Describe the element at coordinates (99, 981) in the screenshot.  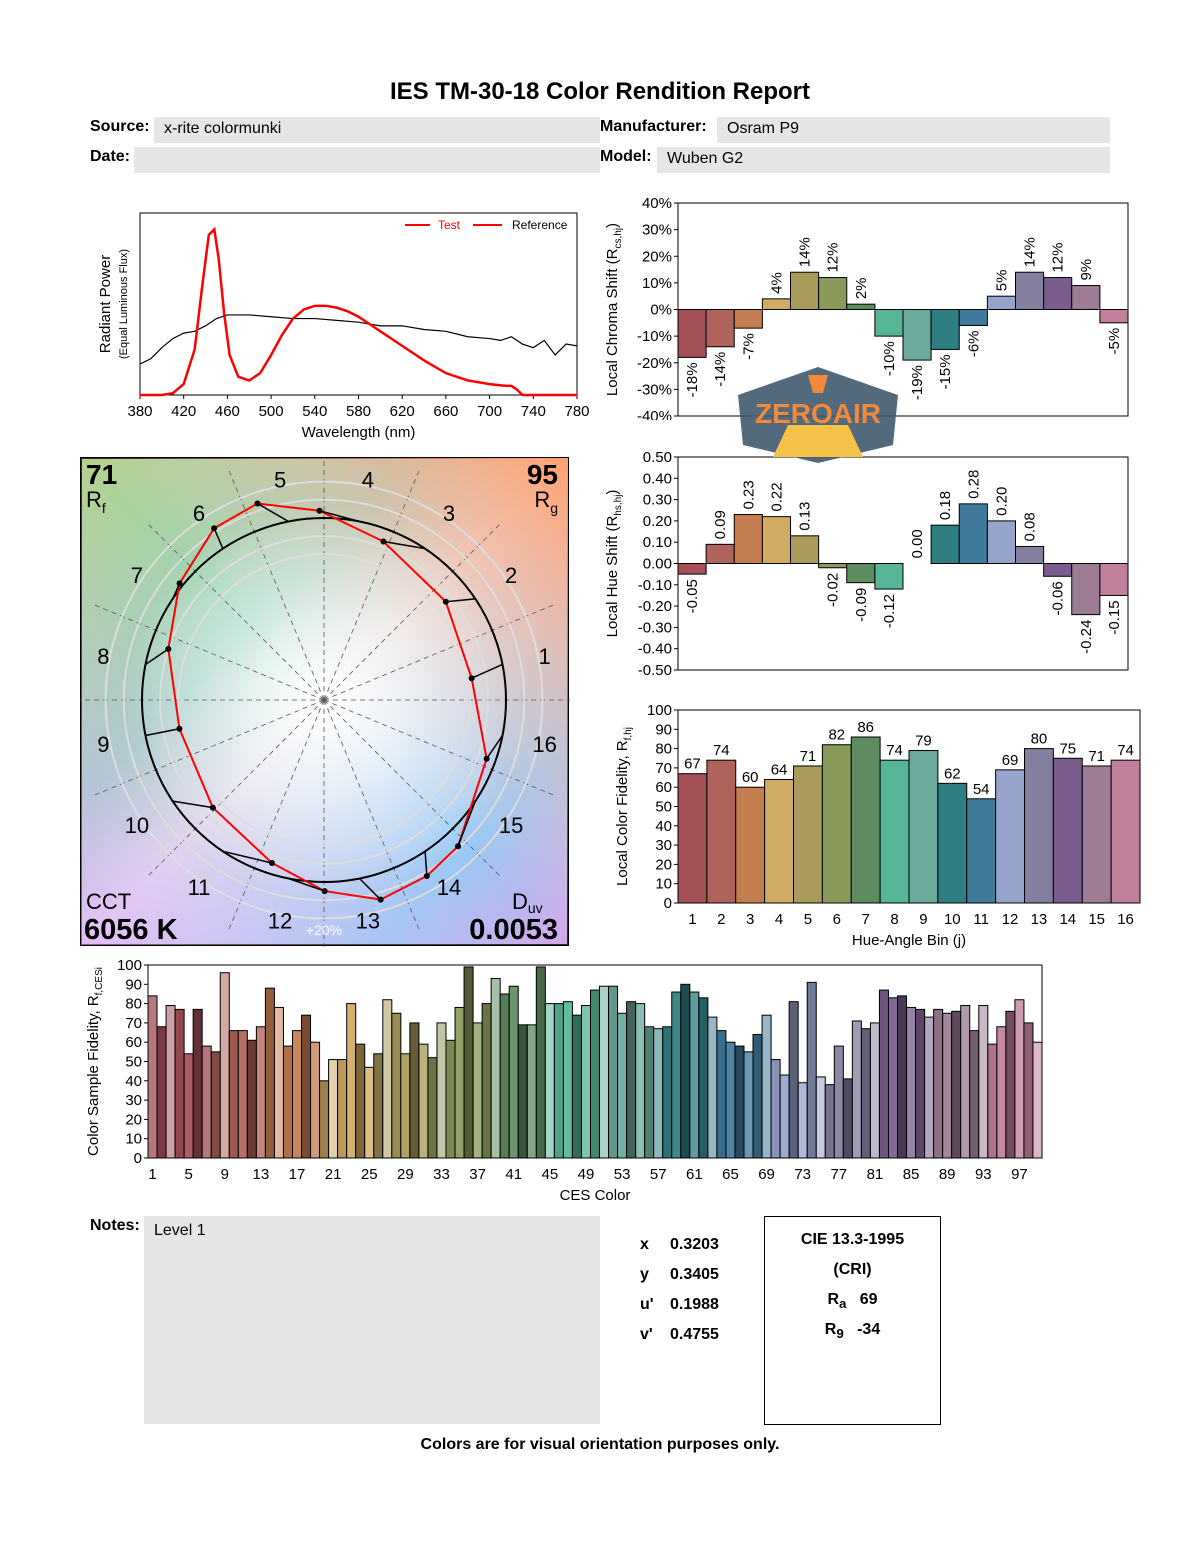
I see `y-axis-label-sub: f,CESi` at that location.